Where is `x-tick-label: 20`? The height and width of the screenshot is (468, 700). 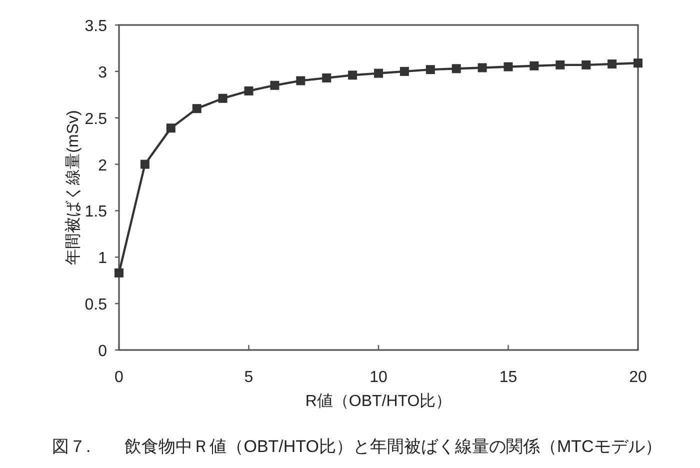 x-tick-label: 20 is located at coordinates (638, 377).